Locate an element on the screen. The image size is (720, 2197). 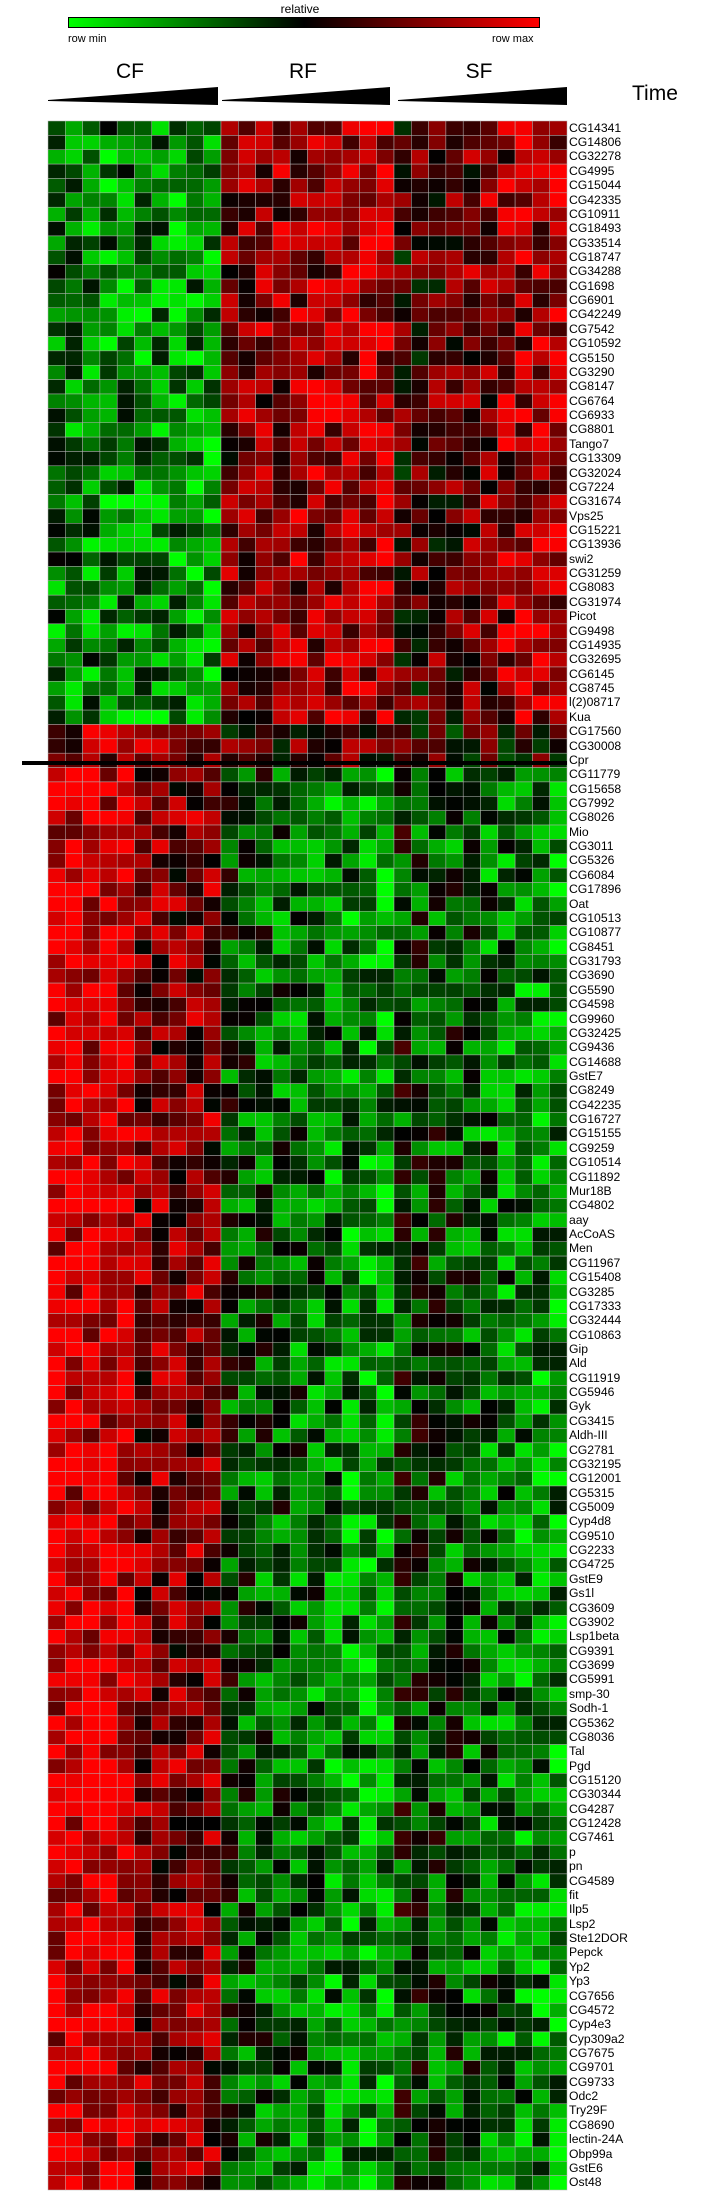
gene-label: CG15120 is located at coordinates (595, 1780).